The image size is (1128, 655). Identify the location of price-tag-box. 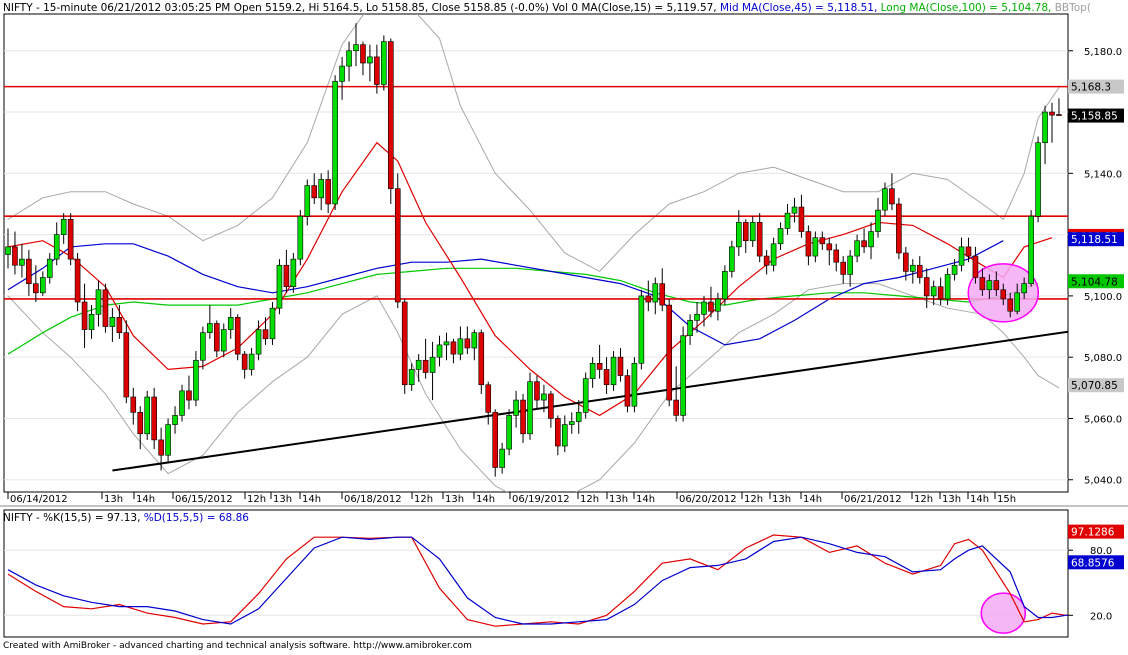
(1096, 115).